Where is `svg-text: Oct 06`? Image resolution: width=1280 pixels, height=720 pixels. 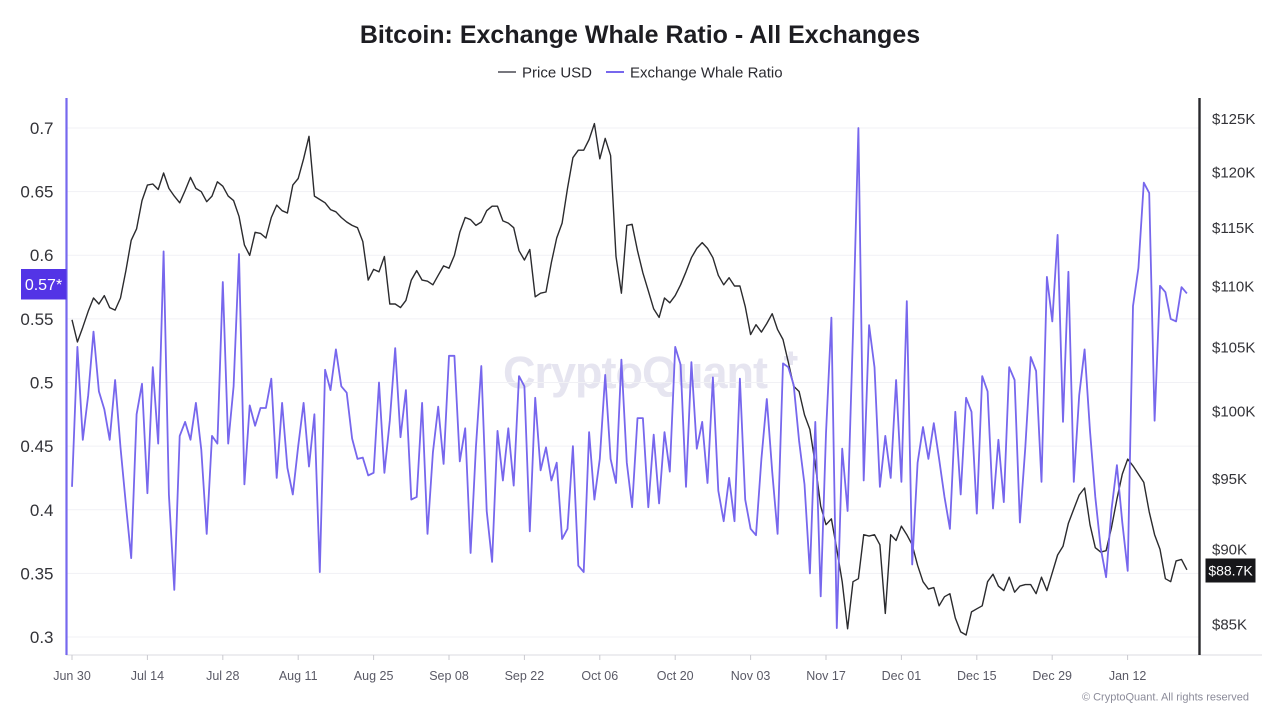
svg-text: Oct 06 is located at coordinates (599, 676).